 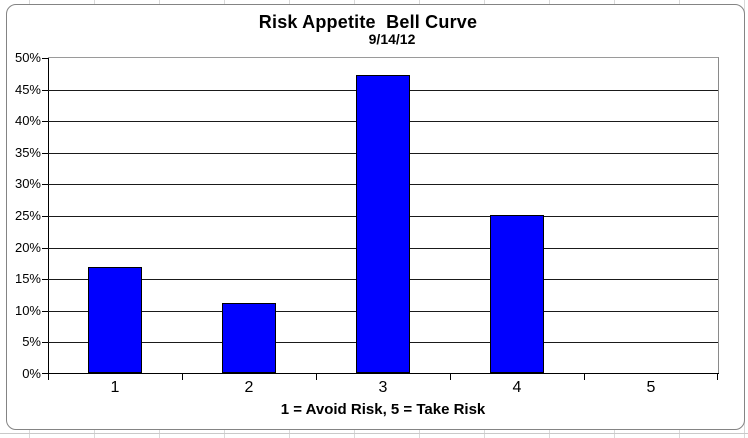 What do you see at coordinates (27, 89) in the screenshot?
I see `y-axis-tick-label: 45%` at bounding box center [27, 89].